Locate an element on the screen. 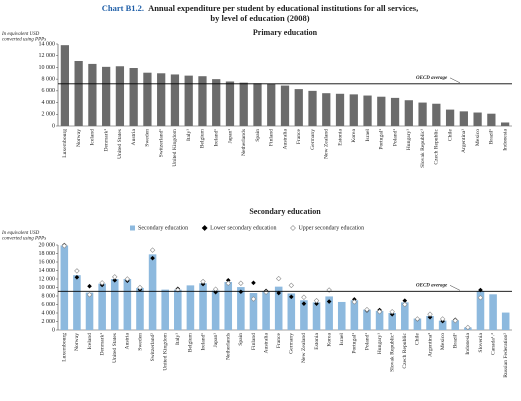  y-tick-label: 6 000 is located at coordinates (49, 305).